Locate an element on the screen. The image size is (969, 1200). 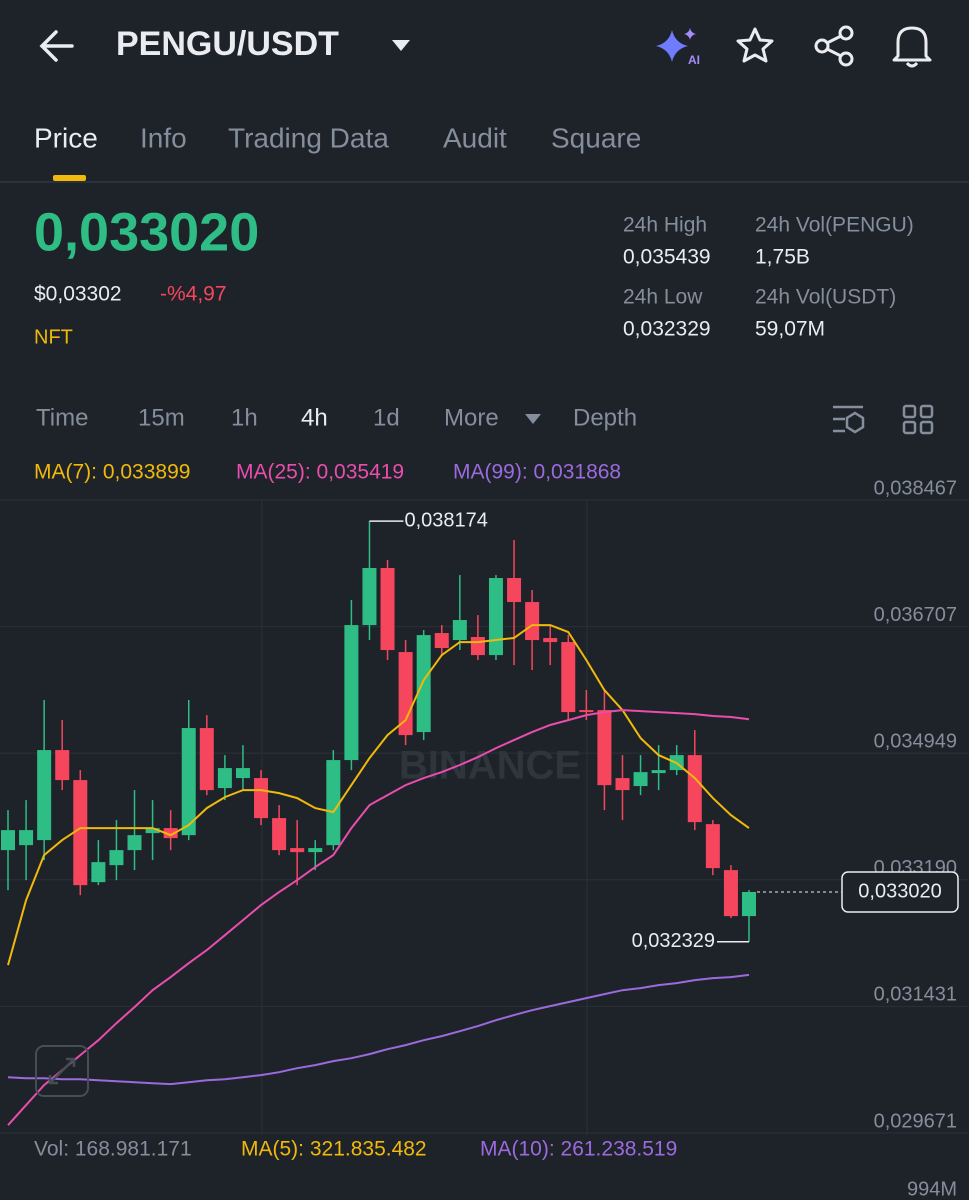
y-tick-label: 0,036707 is located at coordinates (915, 615).